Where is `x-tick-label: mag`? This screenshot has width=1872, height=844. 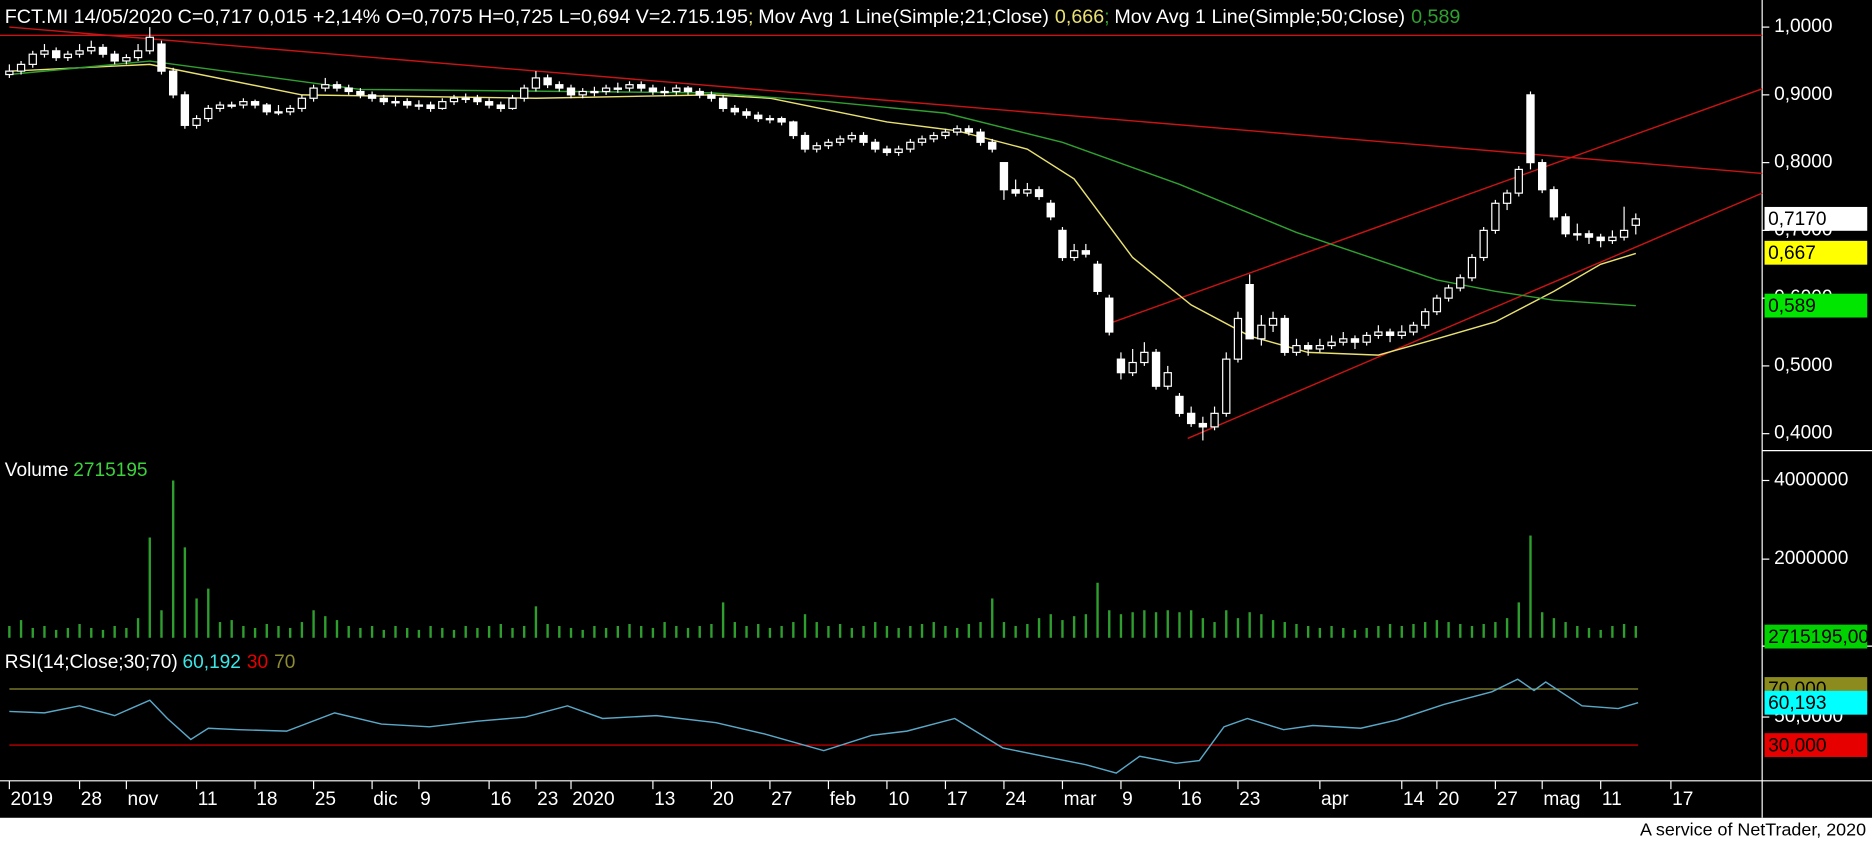 x-tick-label: mag is located at coordinates (1561, 799).